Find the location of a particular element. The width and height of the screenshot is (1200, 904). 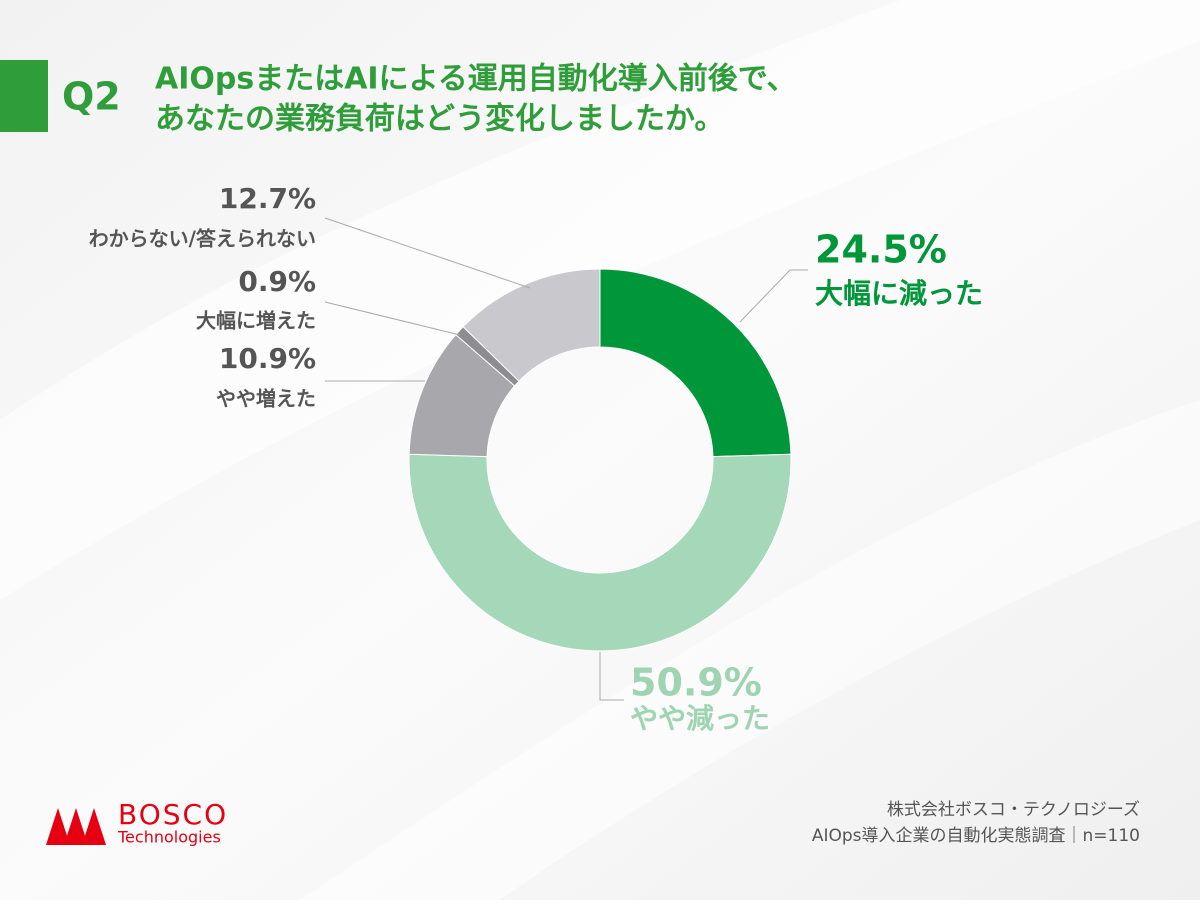

footer-company: 株式会社ボスコ・テクノロジーズ is located at coordinates (1013, 810).